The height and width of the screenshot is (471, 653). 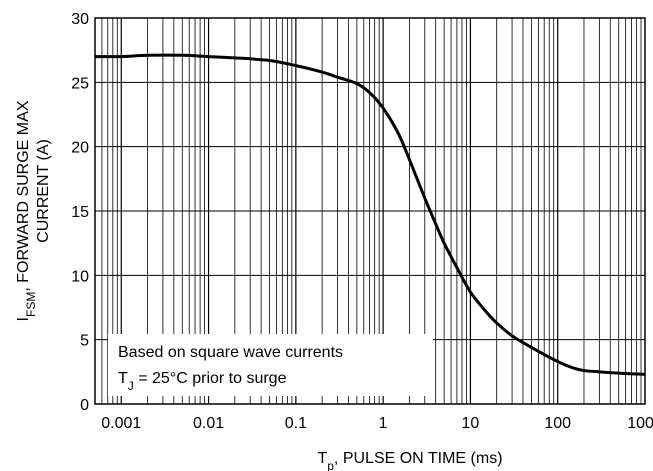 I want to click on x-tick-label: 100, so click(x=557, y=423).